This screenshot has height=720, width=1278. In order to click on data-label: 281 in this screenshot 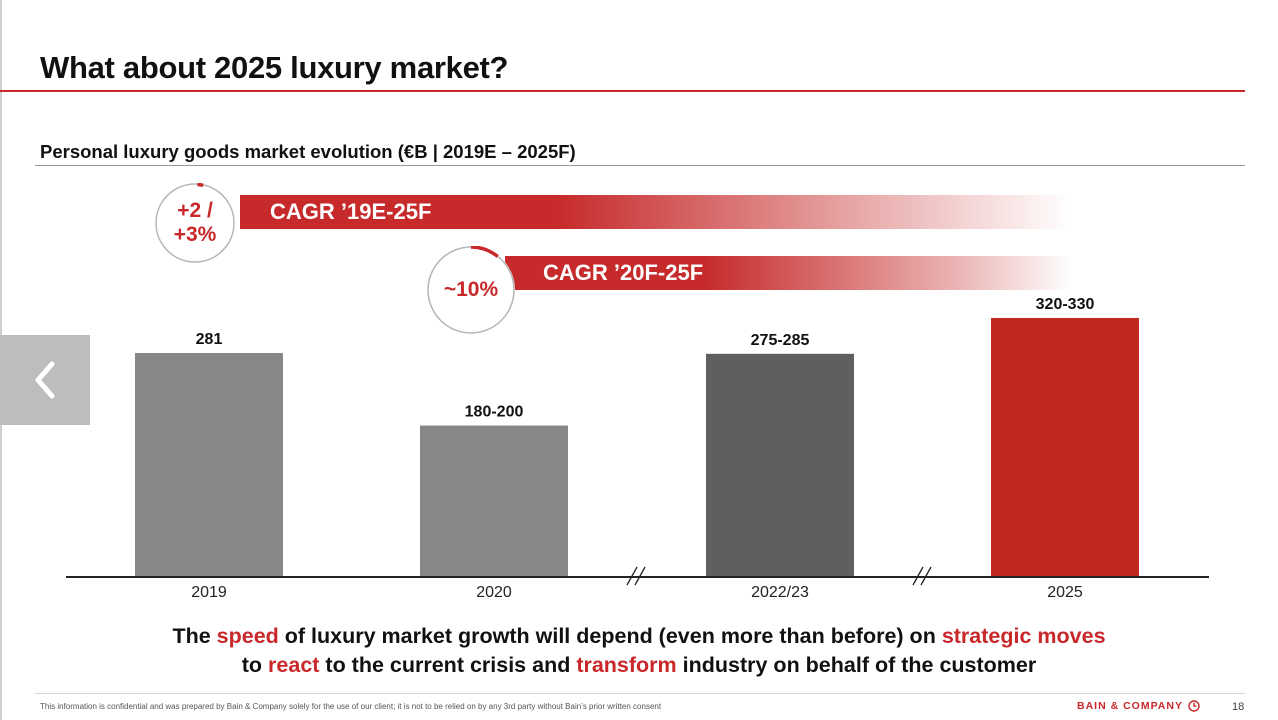, I will do `click(209, 339)`.